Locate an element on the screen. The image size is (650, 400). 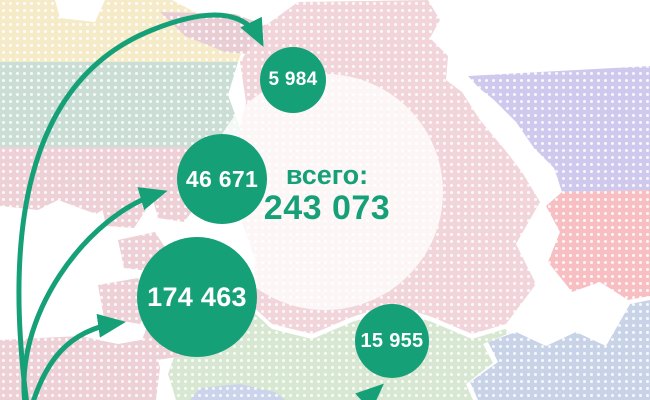
bubble-north: 5 984 is located at coordinates (293, 80).